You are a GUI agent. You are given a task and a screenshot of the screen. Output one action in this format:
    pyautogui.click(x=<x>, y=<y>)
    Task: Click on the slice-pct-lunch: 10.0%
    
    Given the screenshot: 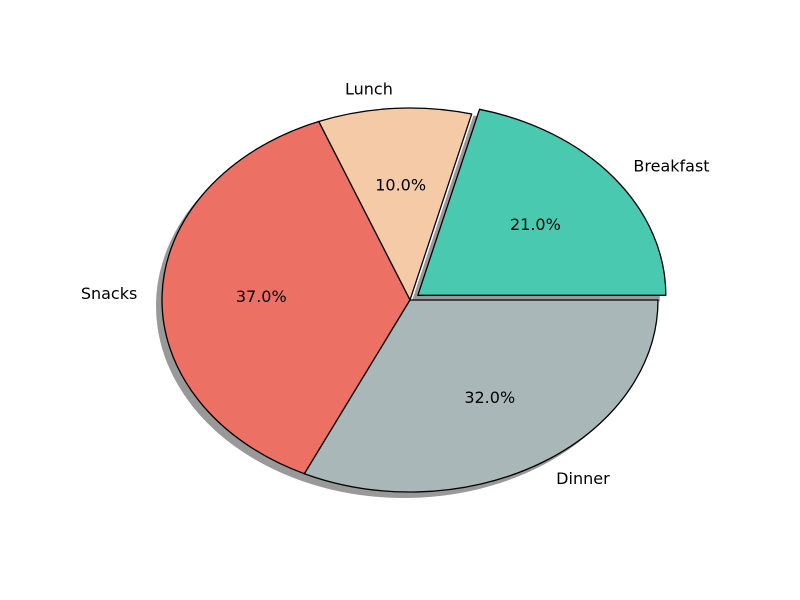 What is the action you would take?
    pyautogui.click(x=400, y=185)
    